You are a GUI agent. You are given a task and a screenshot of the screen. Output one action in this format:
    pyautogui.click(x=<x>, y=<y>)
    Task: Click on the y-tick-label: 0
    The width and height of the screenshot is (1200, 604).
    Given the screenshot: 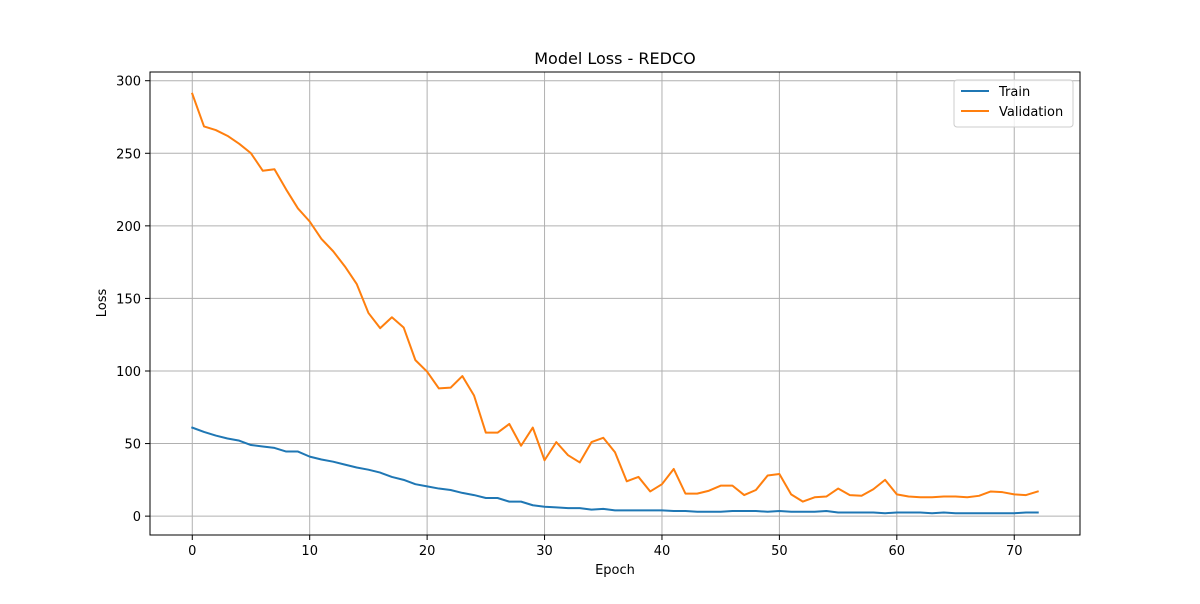 What is the action you would take?
    pyautogui.click(x=137, y=517)
    